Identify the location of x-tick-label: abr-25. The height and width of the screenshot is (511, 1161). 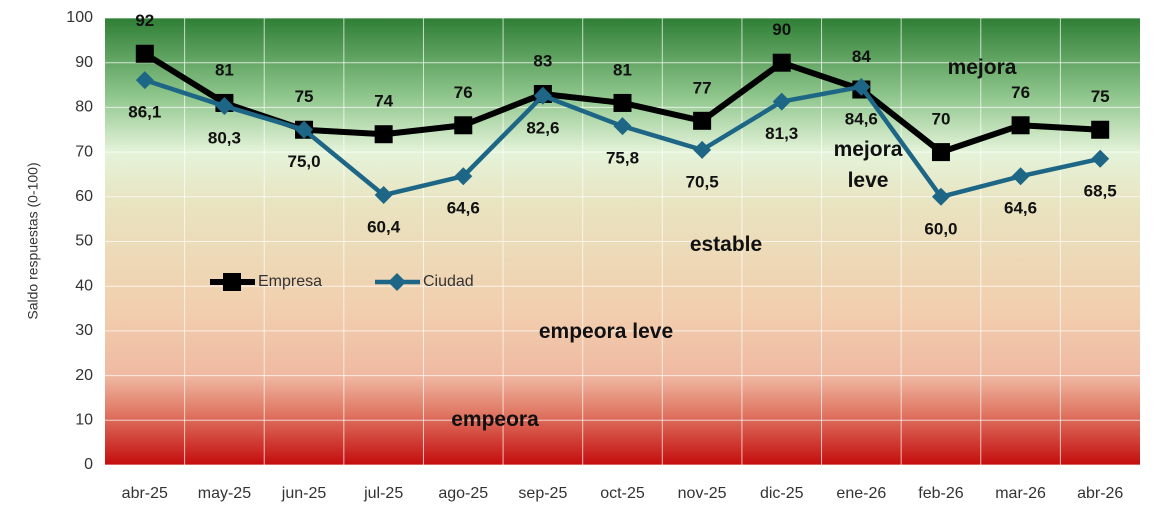
(145, 493).